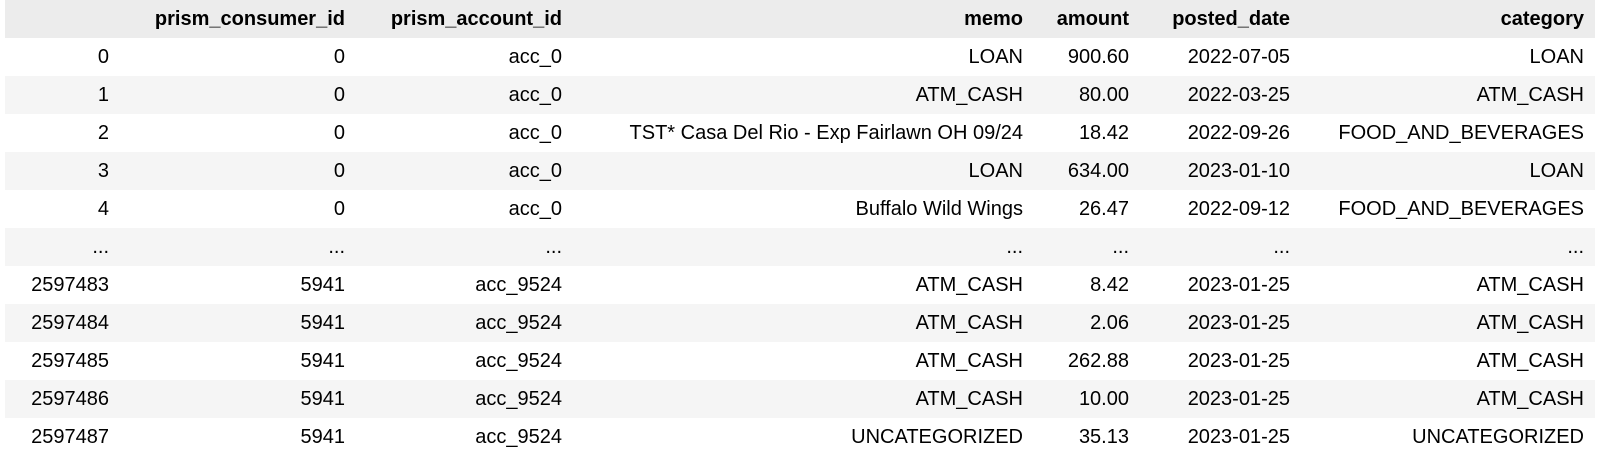 The height and width of the screenshot is (468, 1600). What do you see at coordinates (1448, 437) in the screenshot?
I see `cell-category: UNCATEGORIZED` at bounding box center [1448, 437].